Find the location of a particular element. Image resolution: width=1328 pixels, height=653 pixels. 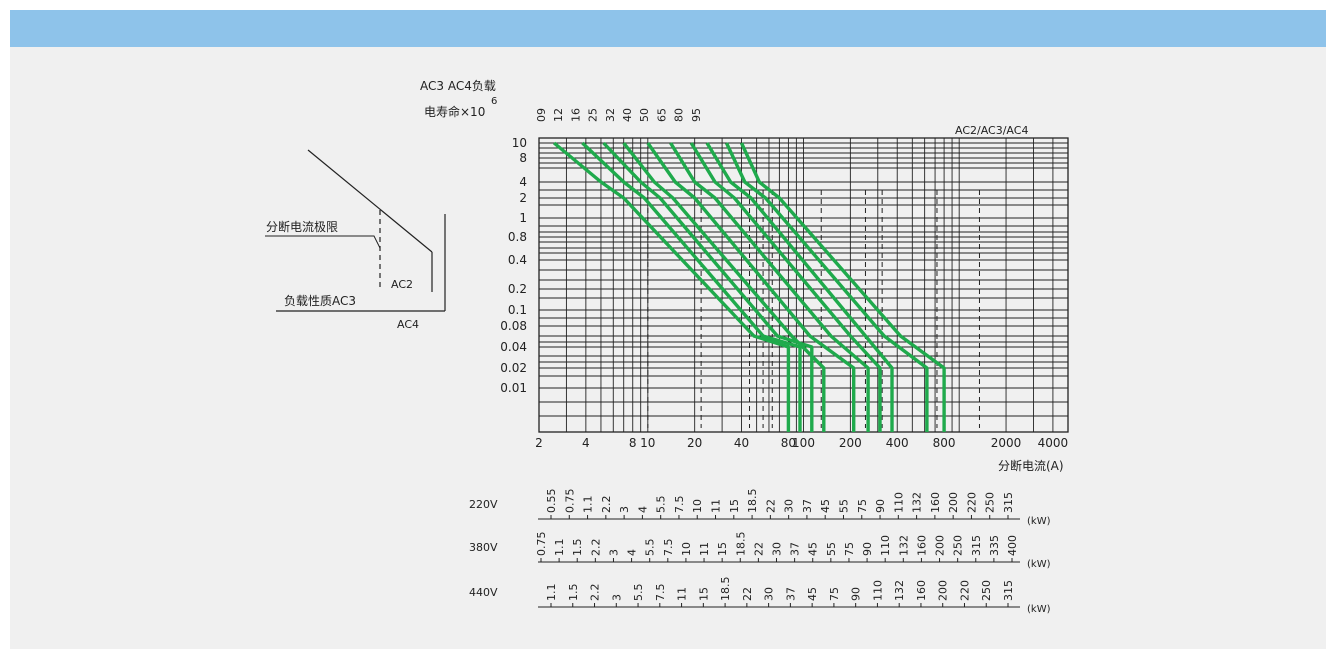

rating-label: 80 is located at coordinates (679, 115).